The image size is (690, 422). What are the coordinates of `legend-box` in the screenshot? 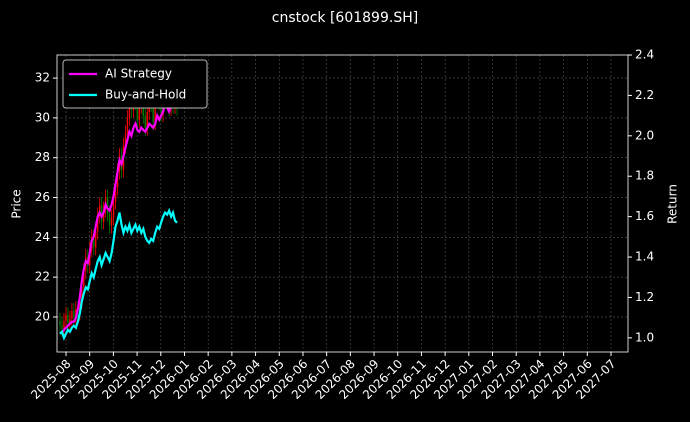 It's located at (135, 84).